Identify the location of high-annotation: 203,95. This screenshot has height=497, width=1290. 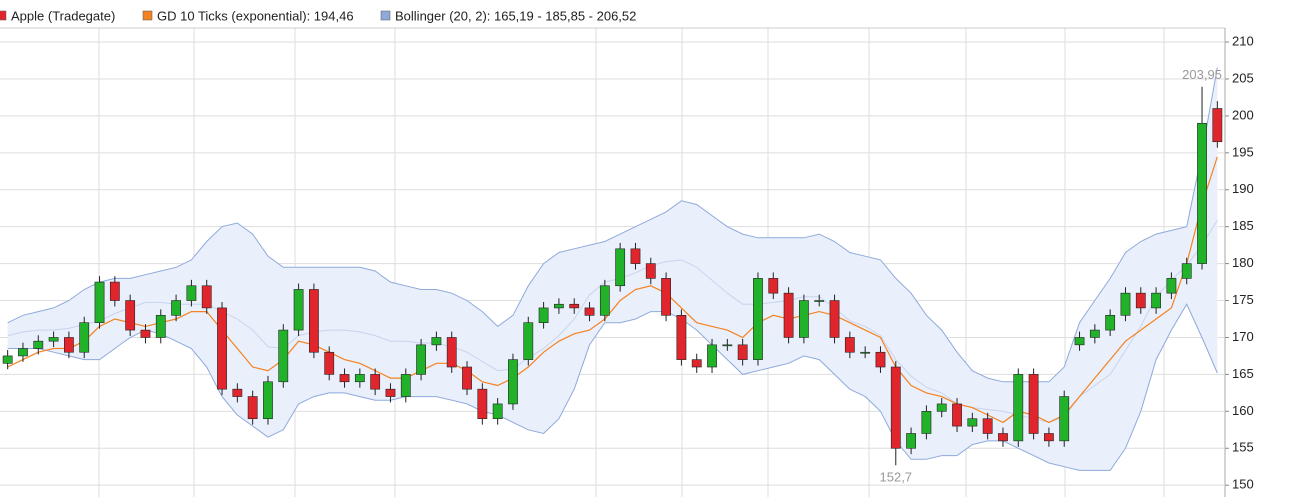
(1202, 74).